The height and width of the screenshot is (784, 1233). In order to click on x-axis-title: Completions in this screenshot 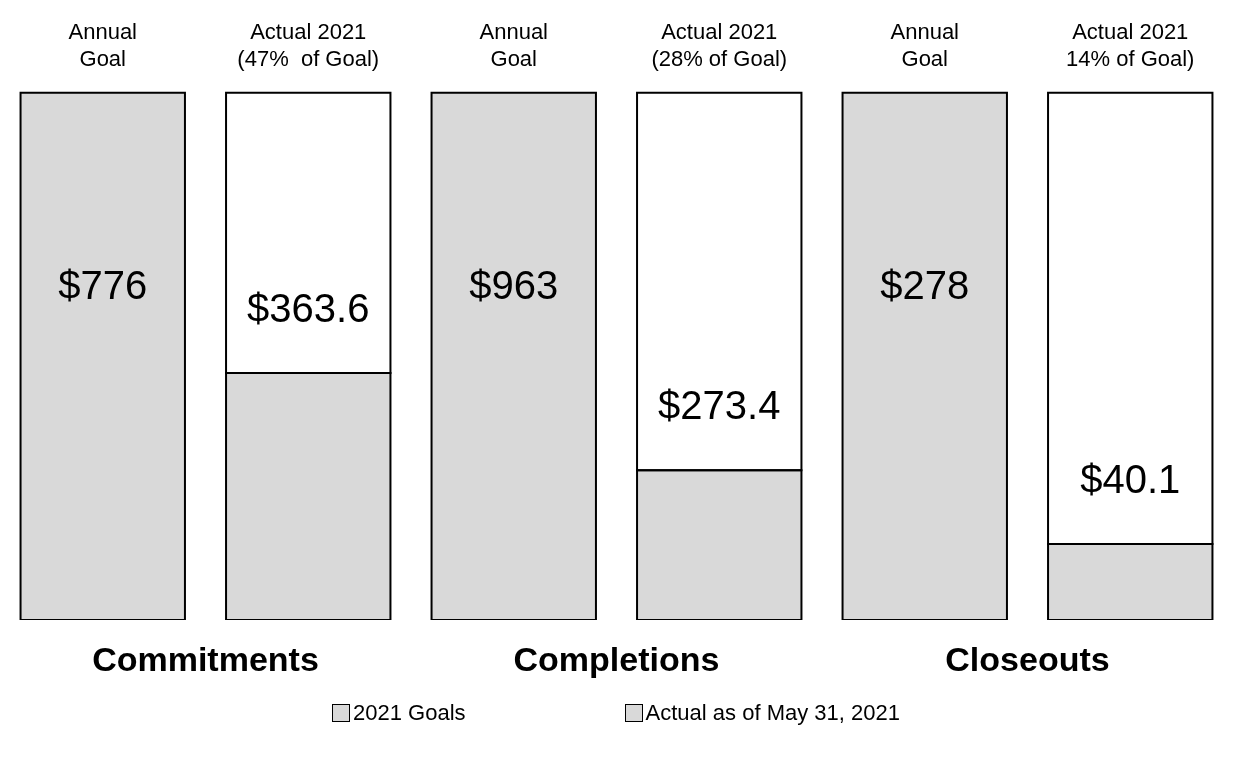, I will do `click(616, 659)`.